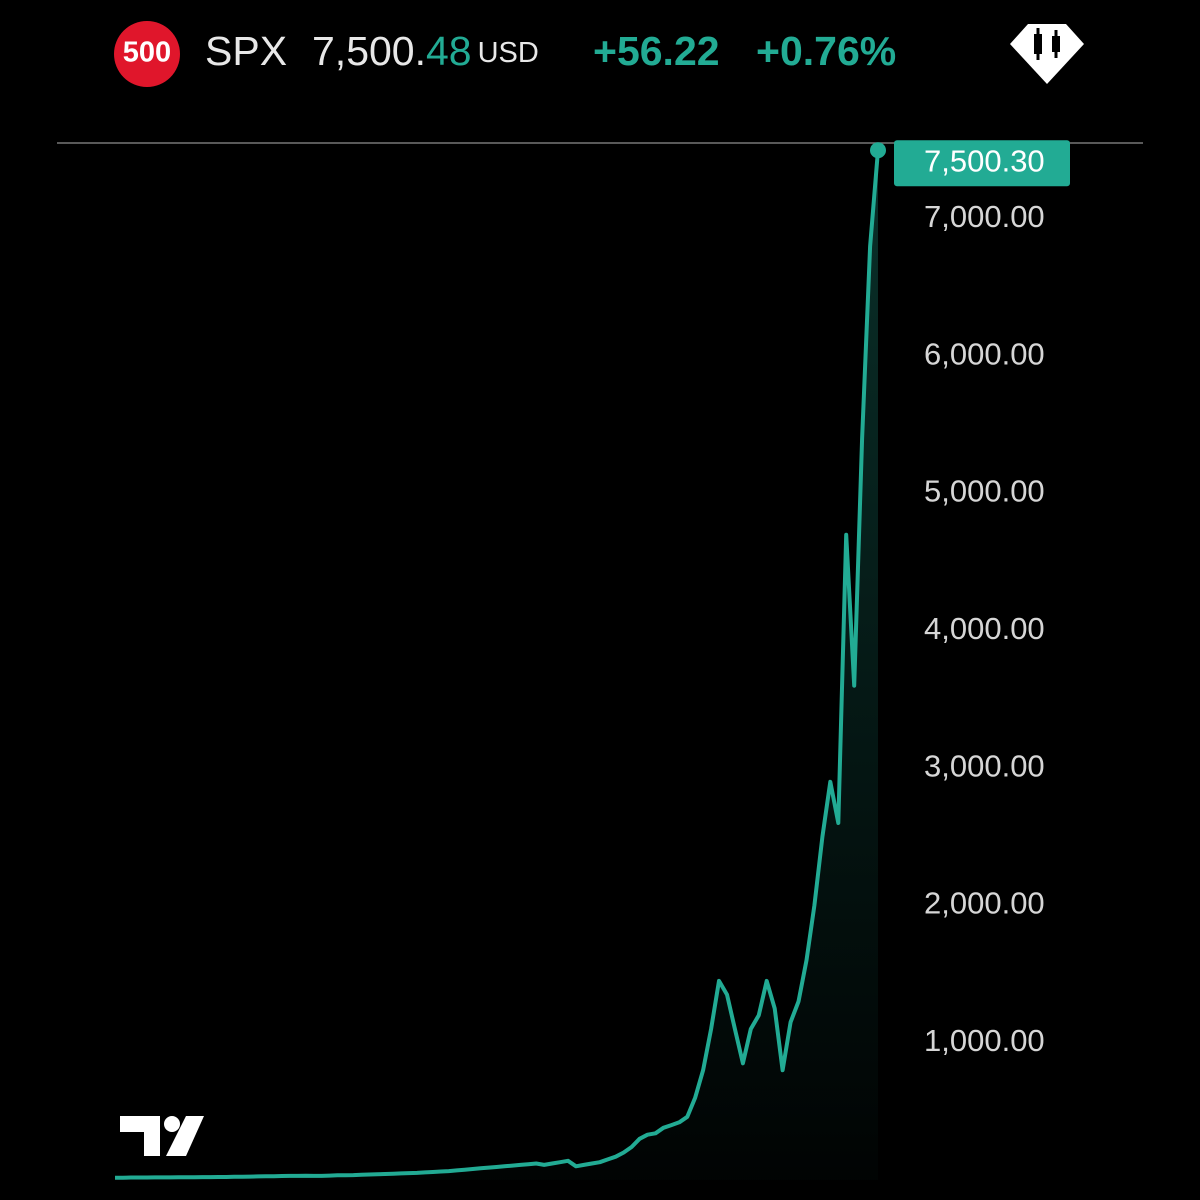 This screenshot has width=1200, height=1200. Describe the element at coordinates (508, 53) in the screenshot. I see `currency: USD` at that location.